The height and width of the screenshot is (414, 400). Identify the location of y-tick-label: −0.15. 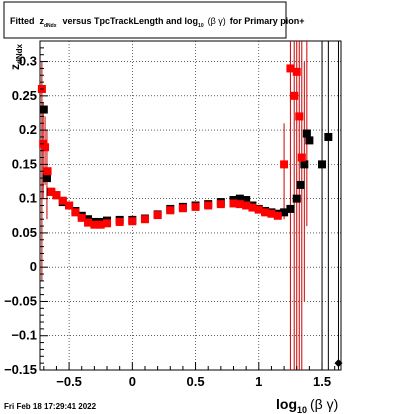
(20, 369).